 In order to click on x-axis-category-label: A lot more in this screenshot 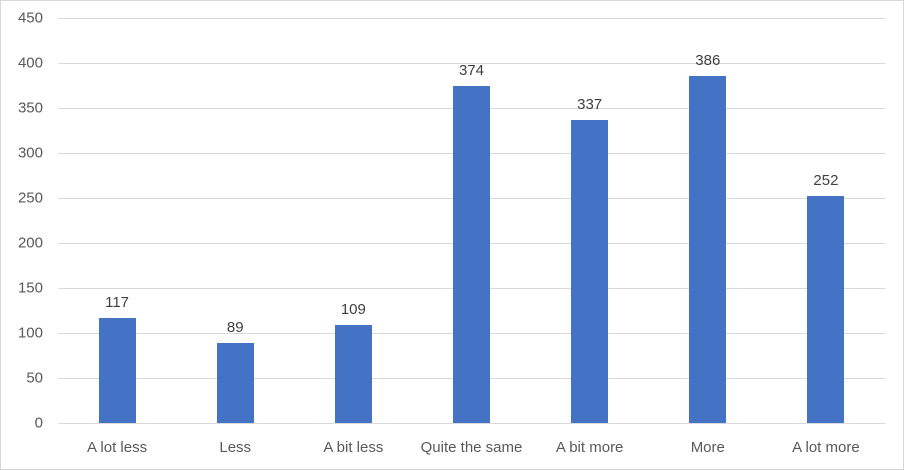, I will do `click(826, 447)`.